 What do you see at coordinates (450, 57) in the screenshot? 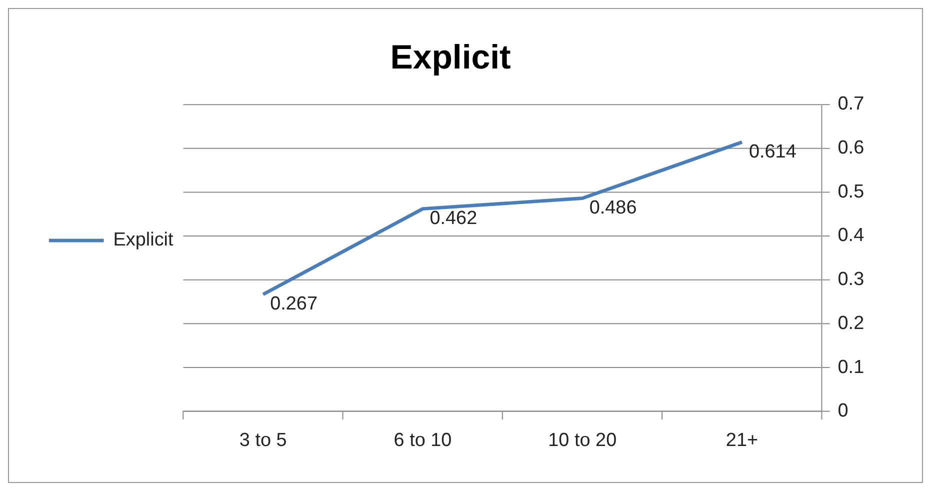
I see `chart-title: Explicit` at bounding box center [450, 57].